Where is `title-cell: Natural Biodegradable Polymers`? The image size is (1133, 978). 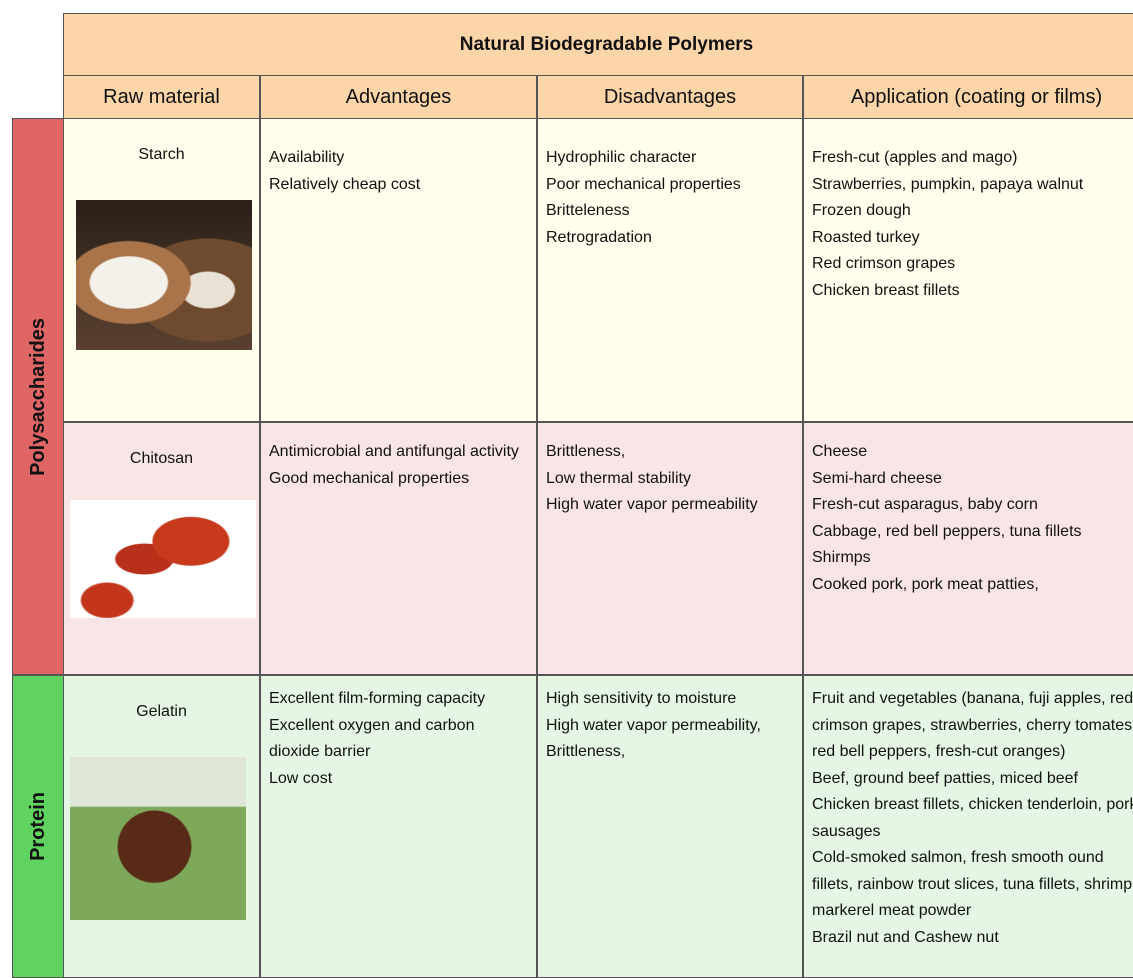
title-cell: Natural Biodegradable Polymers is located at coordinates (598, 44).